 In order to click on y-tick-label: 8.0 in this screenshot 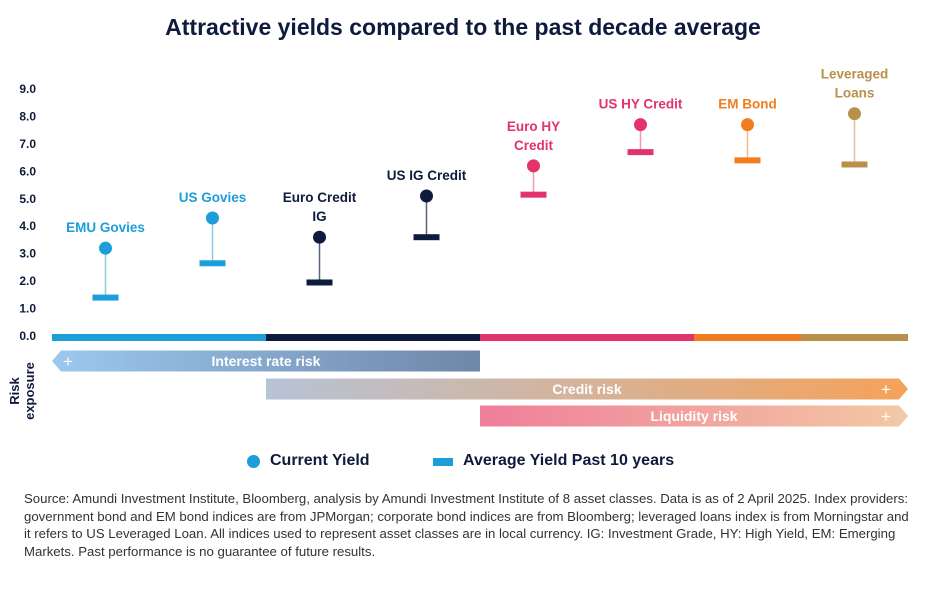, I will do `click(27, 116)`.